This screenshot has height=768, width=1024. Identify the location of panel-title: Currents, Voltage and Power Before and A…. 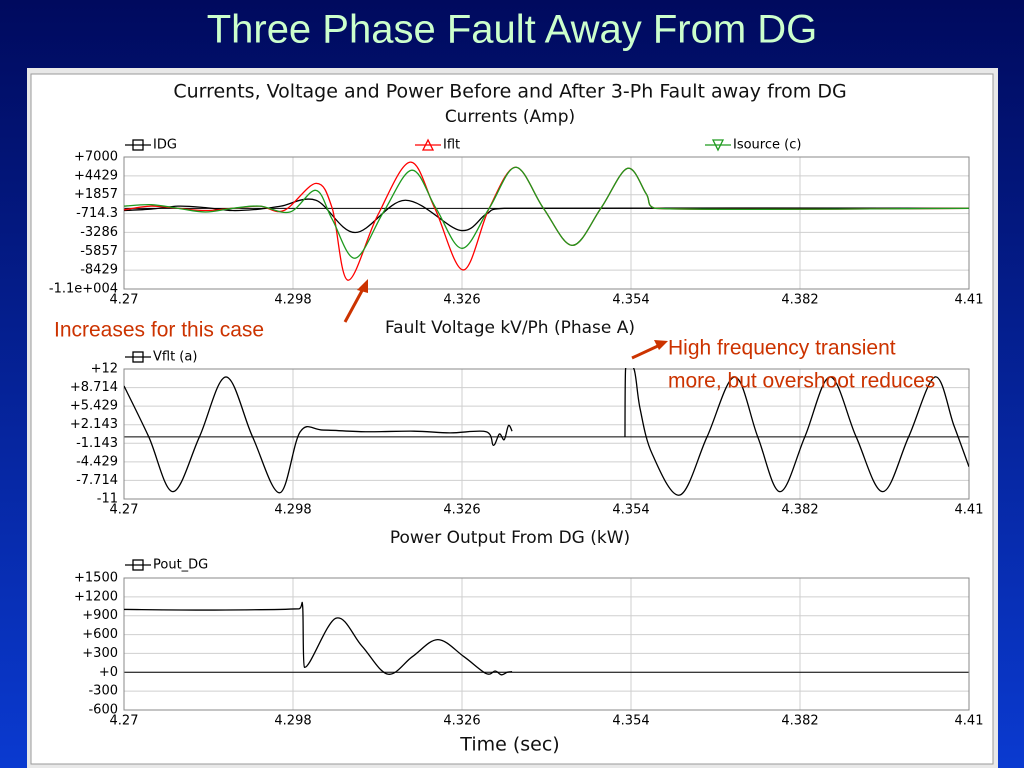
(509, 92).